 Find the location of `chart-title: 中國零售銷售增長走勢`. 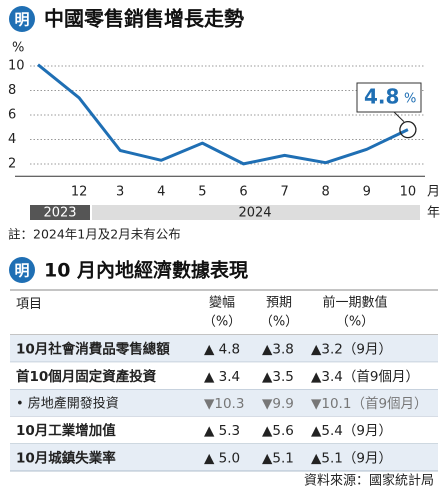

chart-title: 中國零售銷售增長走勢 is located at coordinates (144, 19).